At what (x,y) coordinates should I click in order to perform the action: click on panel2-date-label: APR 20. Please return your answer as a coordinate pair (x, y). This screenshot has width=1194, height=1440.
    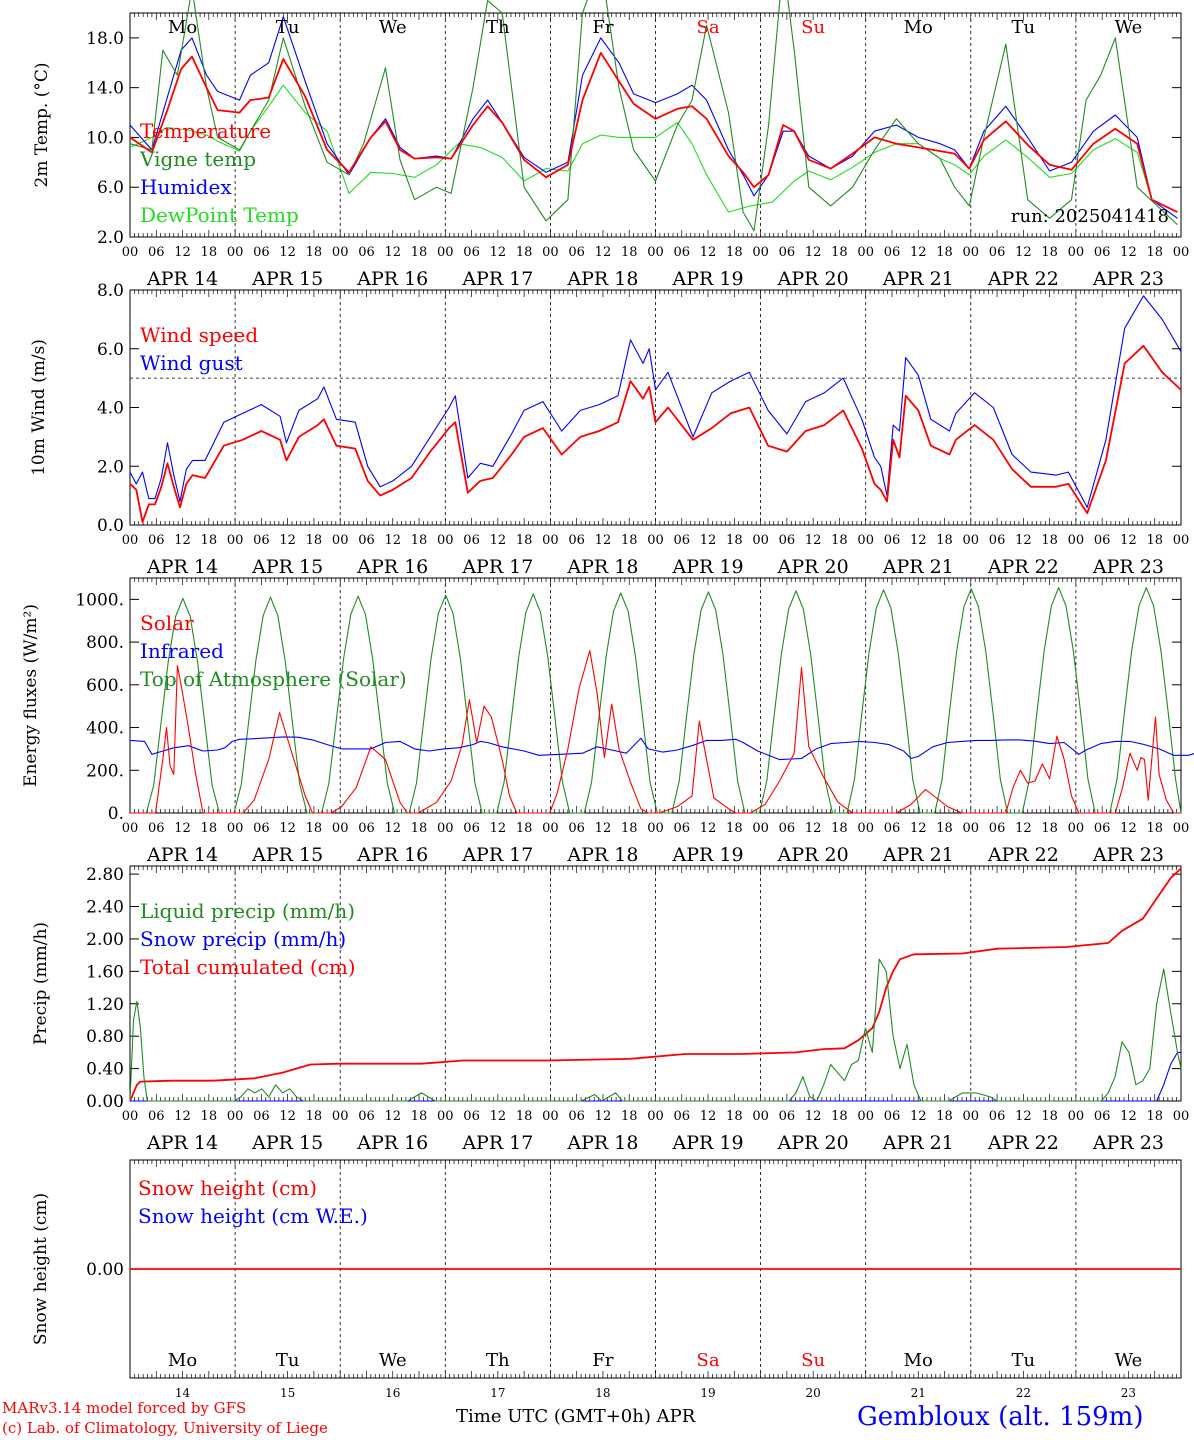
    Looking at the image, I should click on (813, 567).